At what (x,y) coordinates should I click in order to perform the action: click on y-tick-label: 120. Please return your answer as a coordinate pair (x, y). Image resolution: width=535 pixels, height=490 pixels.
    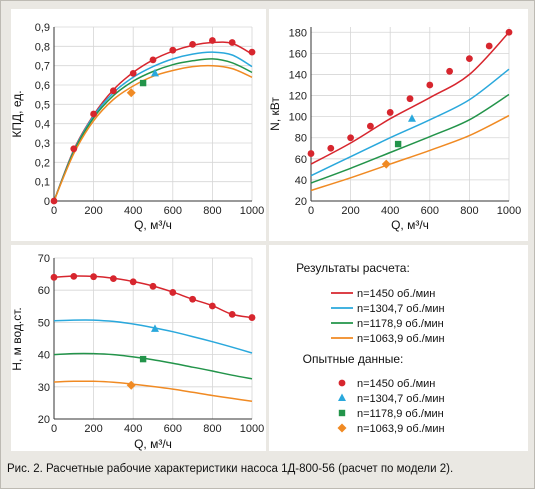
    Looking at the image, I should click on (298, 97).